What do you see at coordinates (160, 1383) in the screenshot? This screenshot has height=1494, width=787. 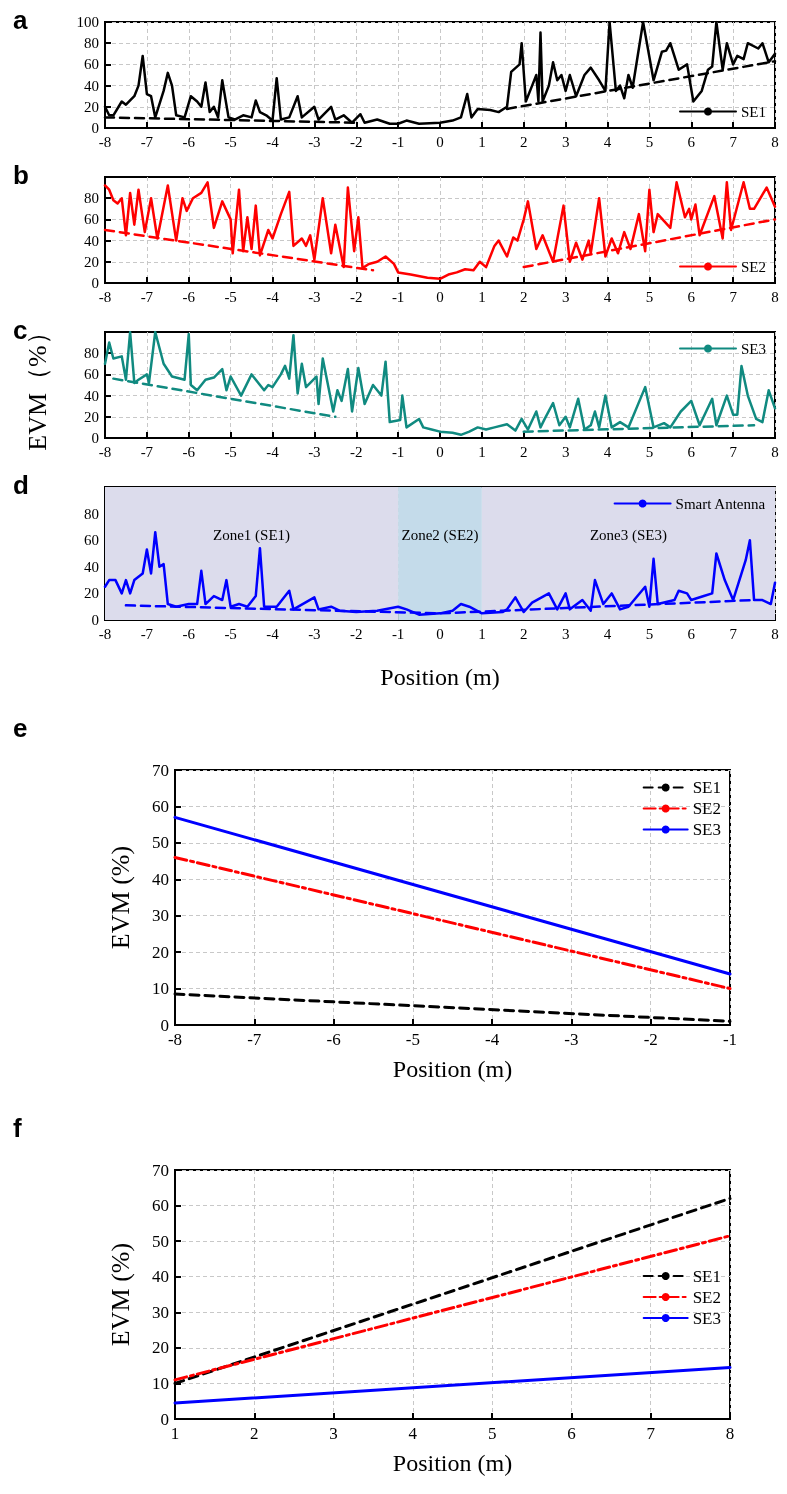 I see `y-tick-label: 10` at bounding box center [160, 1383].